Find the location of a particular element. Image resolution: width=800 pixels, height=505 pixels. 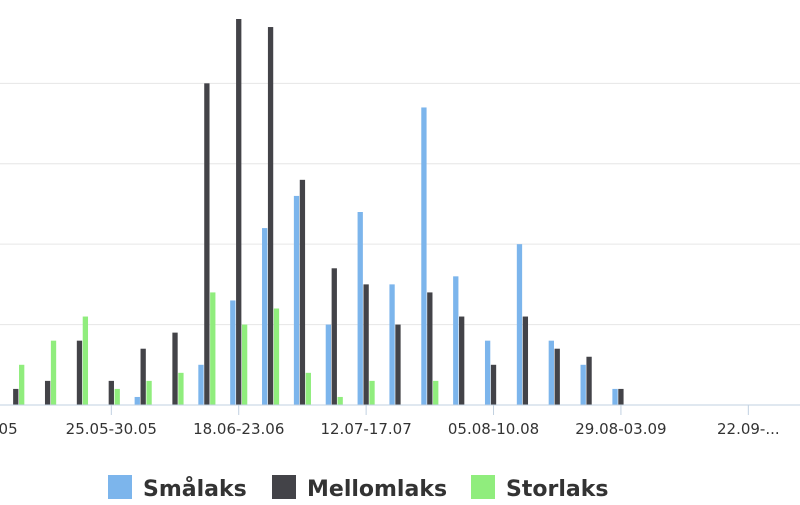

x-tick-label: 29.08-03.09 is located at coordinates (620, 429).